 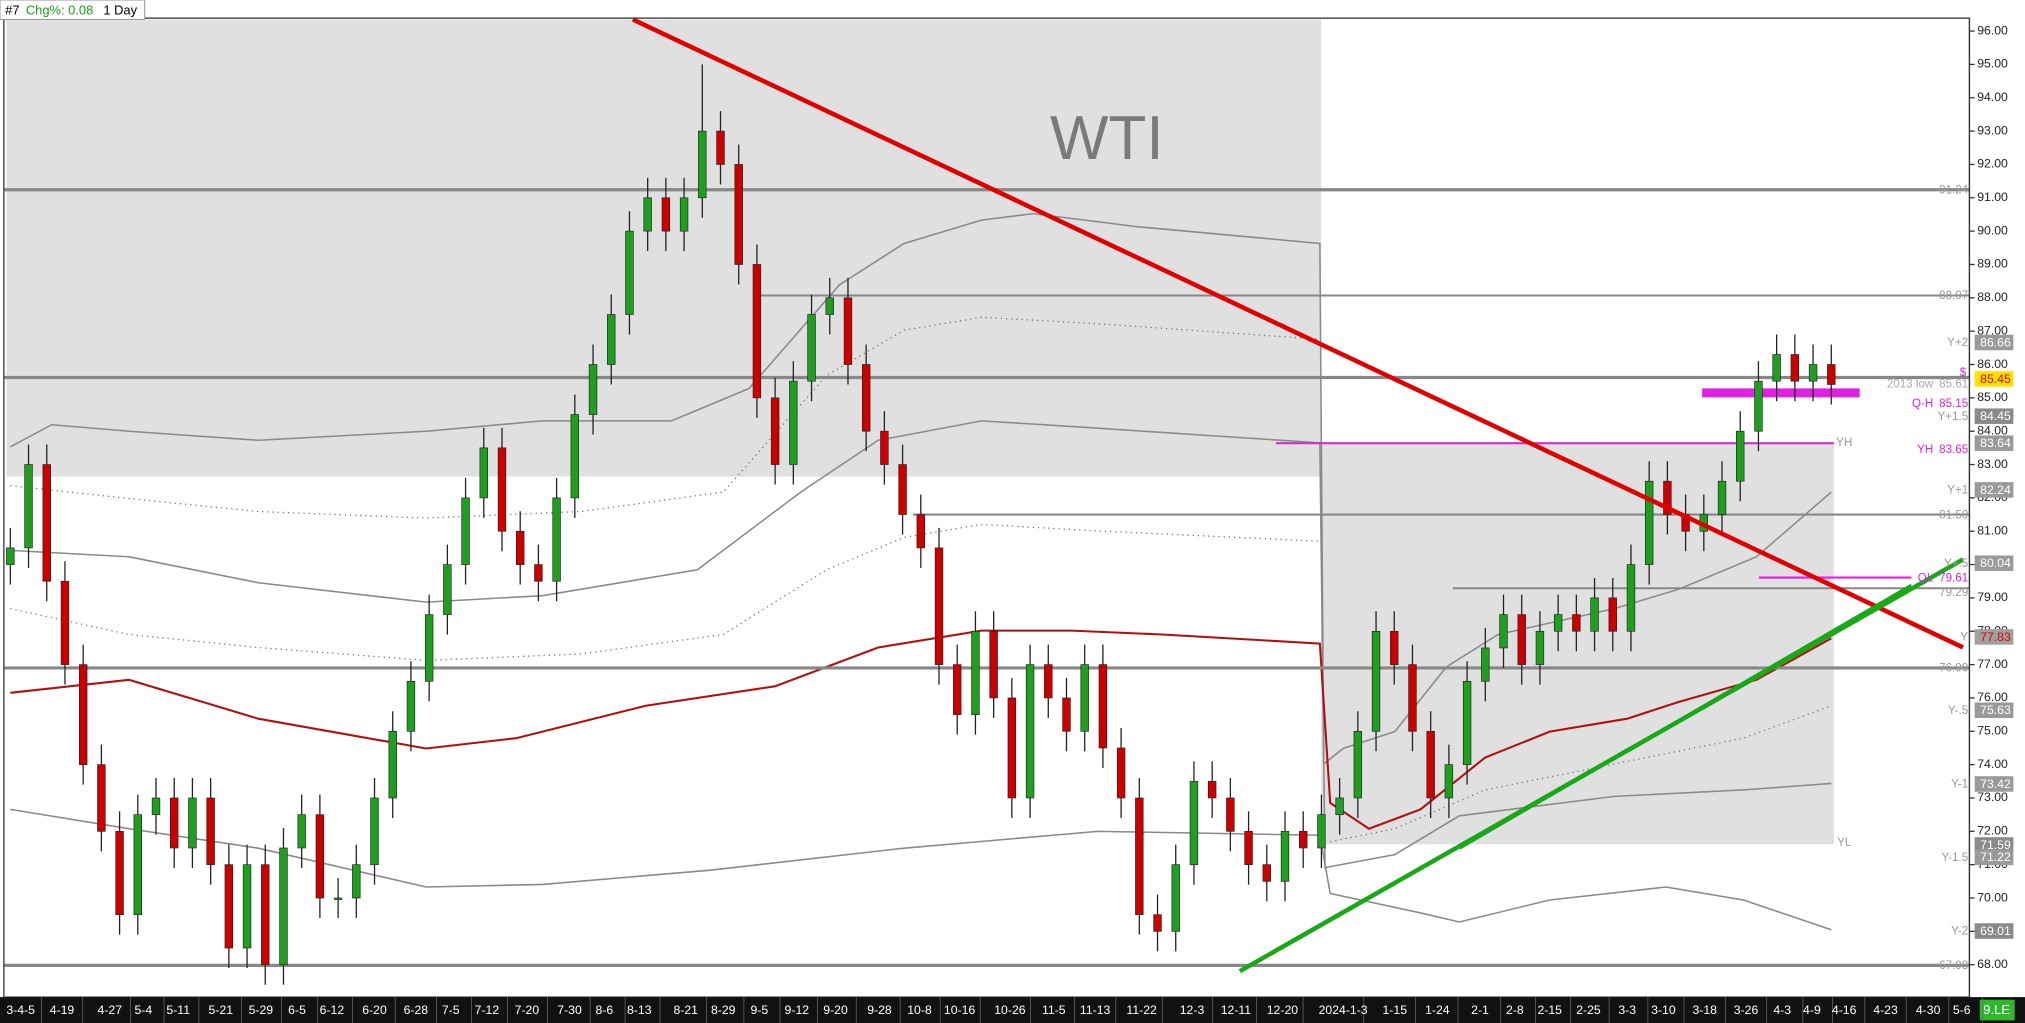 I want to click on x-tick-label: 9-12, so click(x=797, y=1010).